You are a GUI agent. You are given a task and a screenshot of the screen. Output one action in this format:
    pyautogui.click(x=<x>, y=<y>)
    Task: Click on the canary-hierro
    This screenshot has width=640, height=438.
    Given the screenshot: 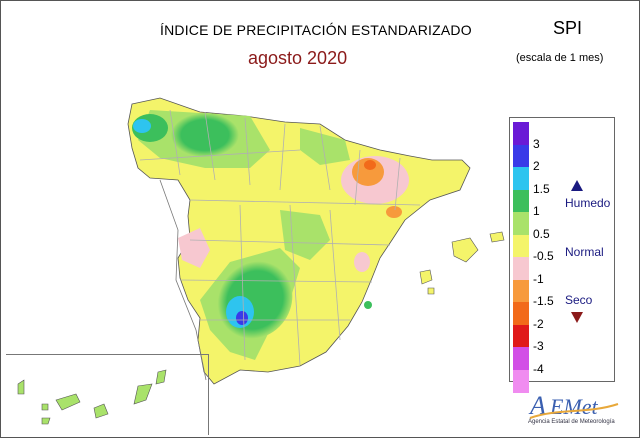 What is the action you would take?
    pyautogui.click(x=46, y=421)
    